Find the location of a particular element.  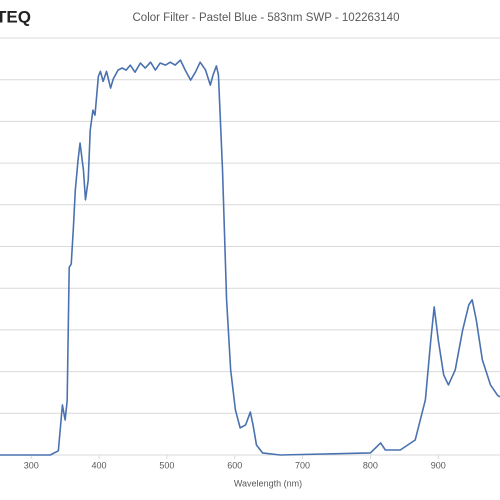

x-tick-label: 600 is located at coordinates (234, 465).